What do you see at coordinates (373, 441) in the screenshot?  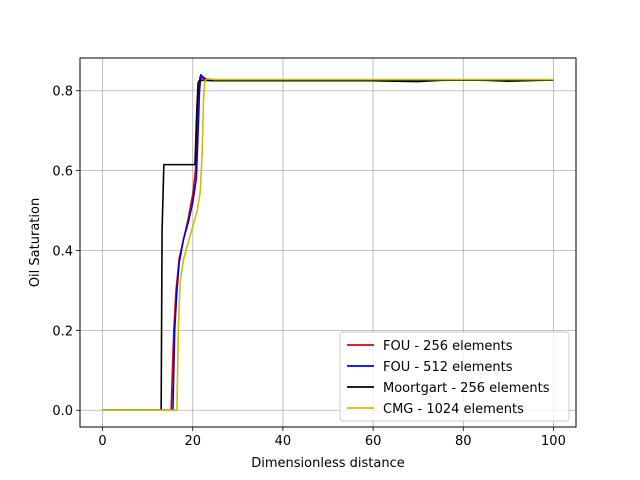 I see `x-tick-label: 60` at bounding box center [373, 441].